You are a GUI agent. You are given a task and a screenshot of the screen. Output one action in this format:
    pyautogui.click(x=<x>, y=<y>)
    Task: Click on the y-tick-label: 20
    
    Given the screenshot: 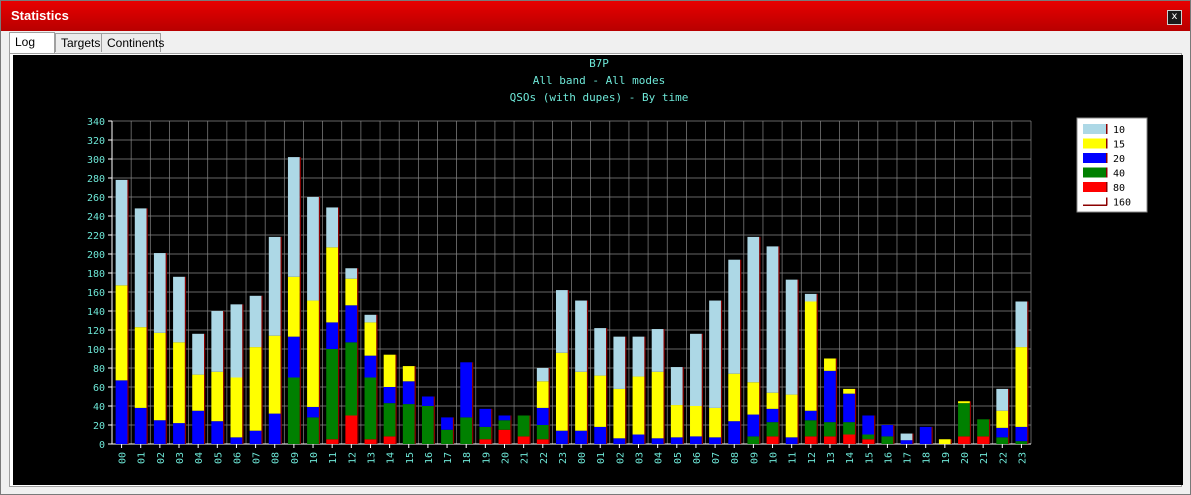 What is the action you would take?
    pyautogui.click(x=99, y=426)
    